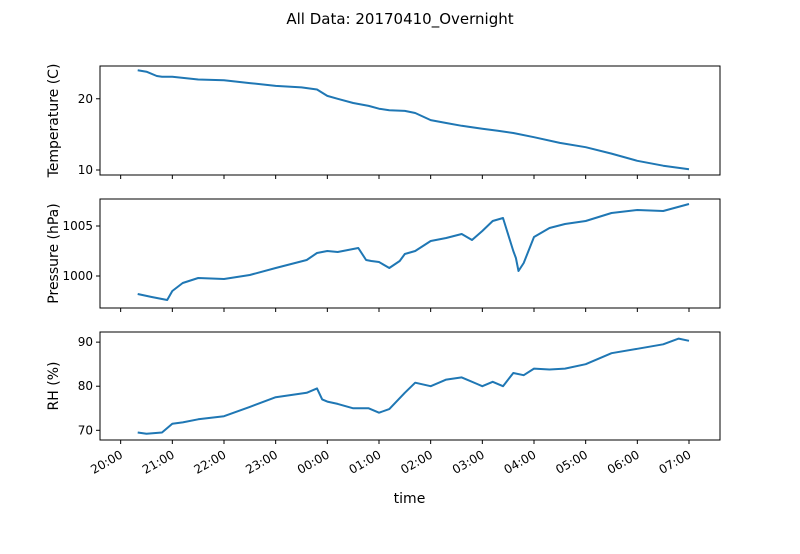 The width and height of the screenshot is (800, 554). What do you see at coordinates (54, 121) in the screenshot?
I see `y-axis-label-1: Temperature (C)` at bounding box center [54, 121].